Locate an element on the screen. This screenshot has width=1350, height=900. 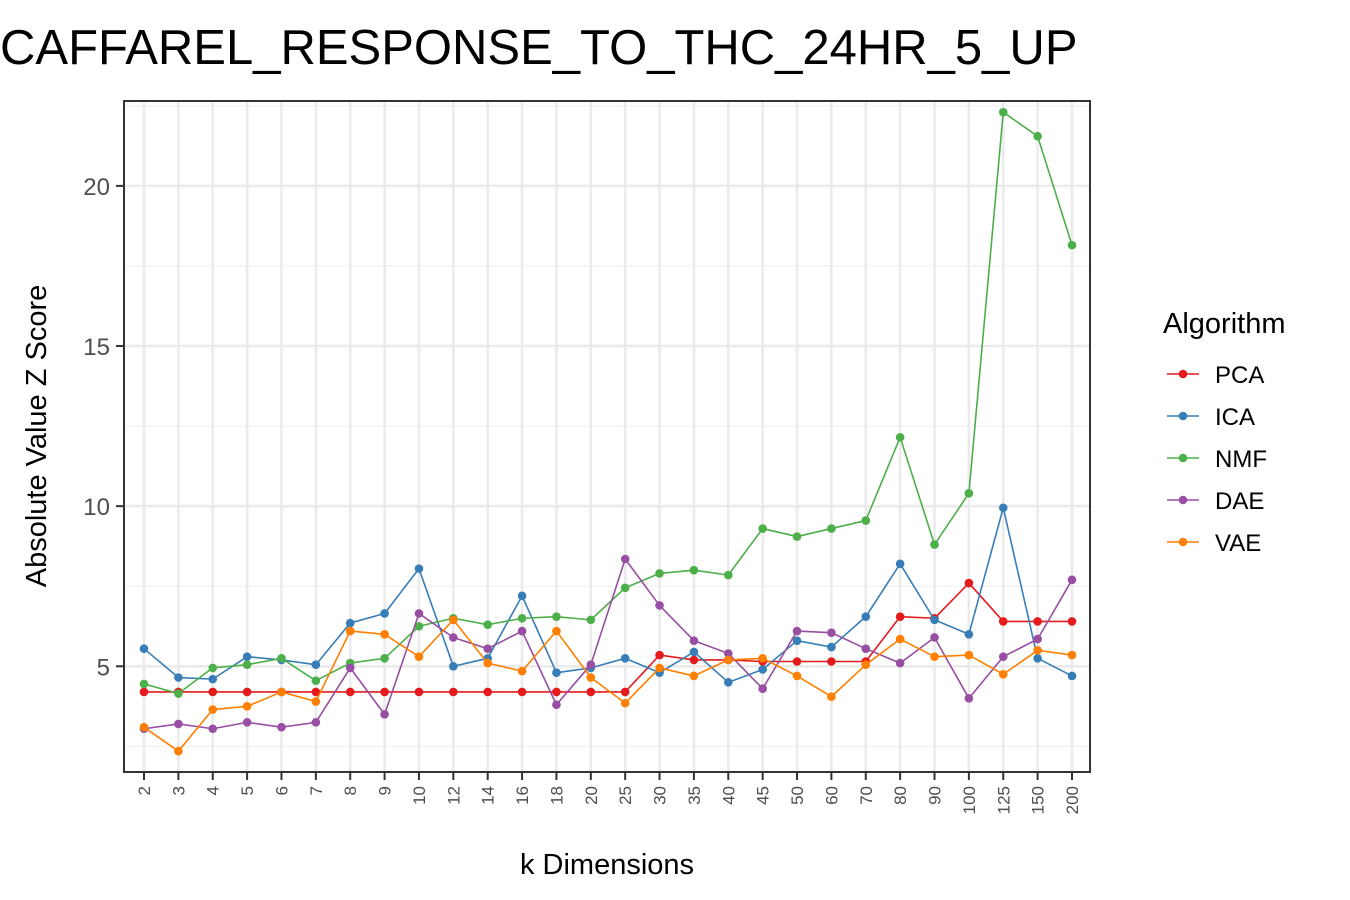
x-tick-label-3: 5 is located at coordinates (247, 790).